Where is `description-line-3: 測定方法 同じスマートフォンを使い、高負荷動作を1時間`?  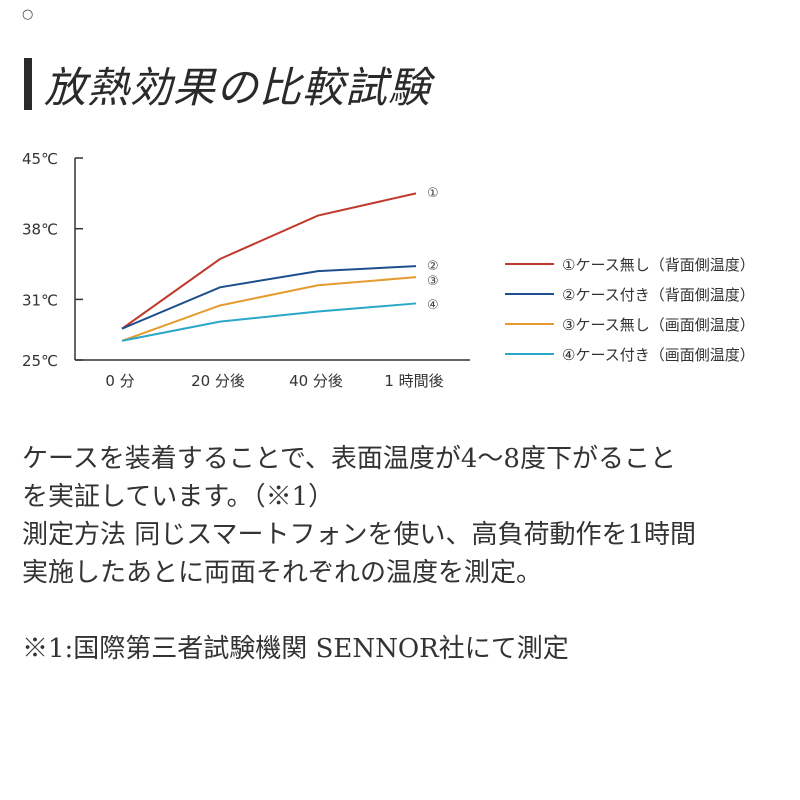
description-line-3: 測定方法 同じスマートフォンを使い、高負荷動作を1時間 is located at coordinates (359, 535).